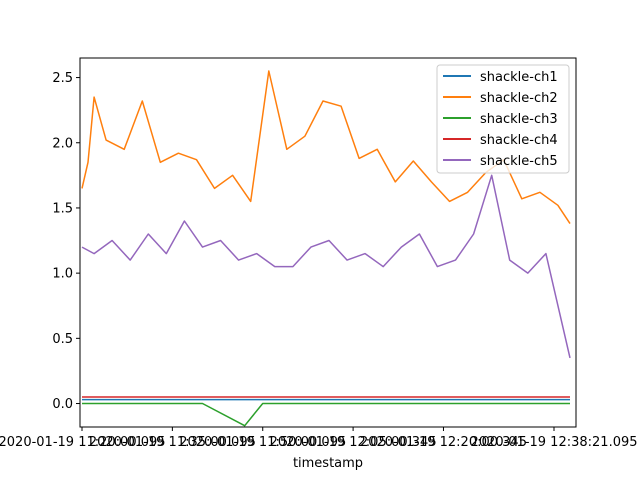 The height and width of the screenshot is (480, 640). What do you see at coordinates (519, 98) in the screenshot?
I see `legend-label: shackle-ch2` at bounding box center [519, 98].